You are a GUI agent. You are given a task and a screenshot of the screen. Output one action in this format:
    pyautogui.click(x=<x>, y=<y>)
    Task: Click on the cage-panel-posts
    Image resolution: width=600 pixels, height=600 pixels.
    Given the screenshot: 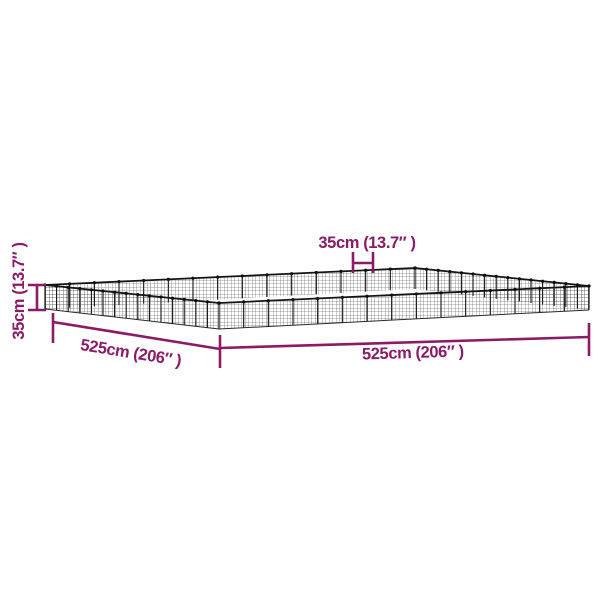 What is the action you would take?
    pyautogui.click(x=317, y=297)
    